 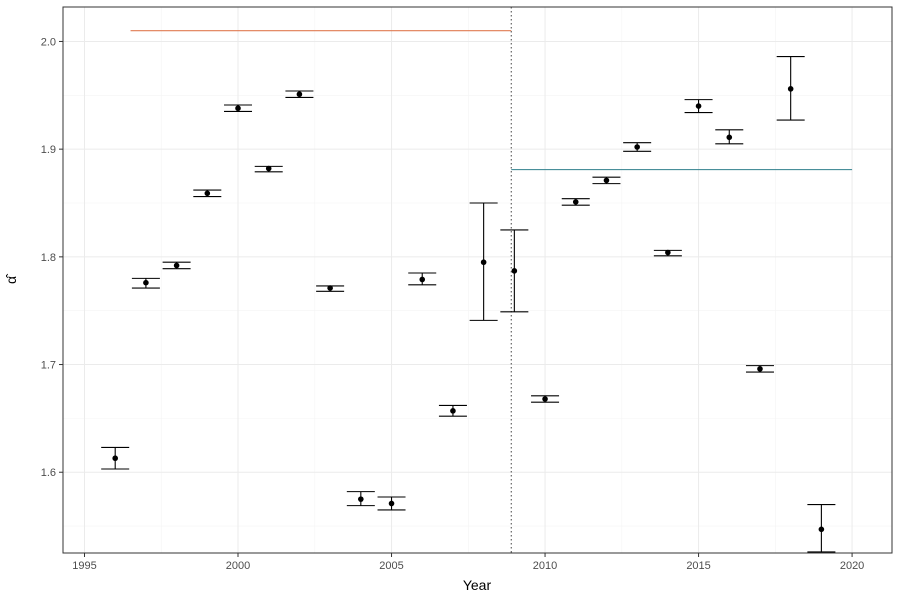 I want to click on y-axis-title: α̂, so click(x=11, y=278).